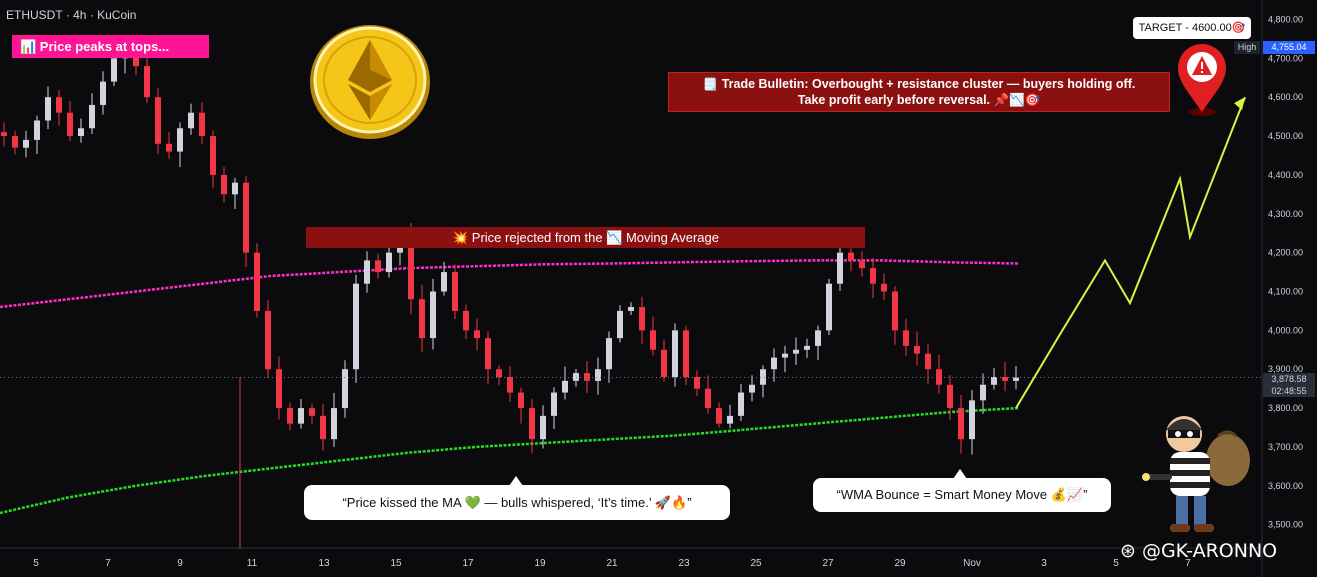 This screenshot has width=1317, height=577. Describe the element at coordinates (960, 474) in the screenshot. I see `wma-bounce-bubble-tail` at that location.